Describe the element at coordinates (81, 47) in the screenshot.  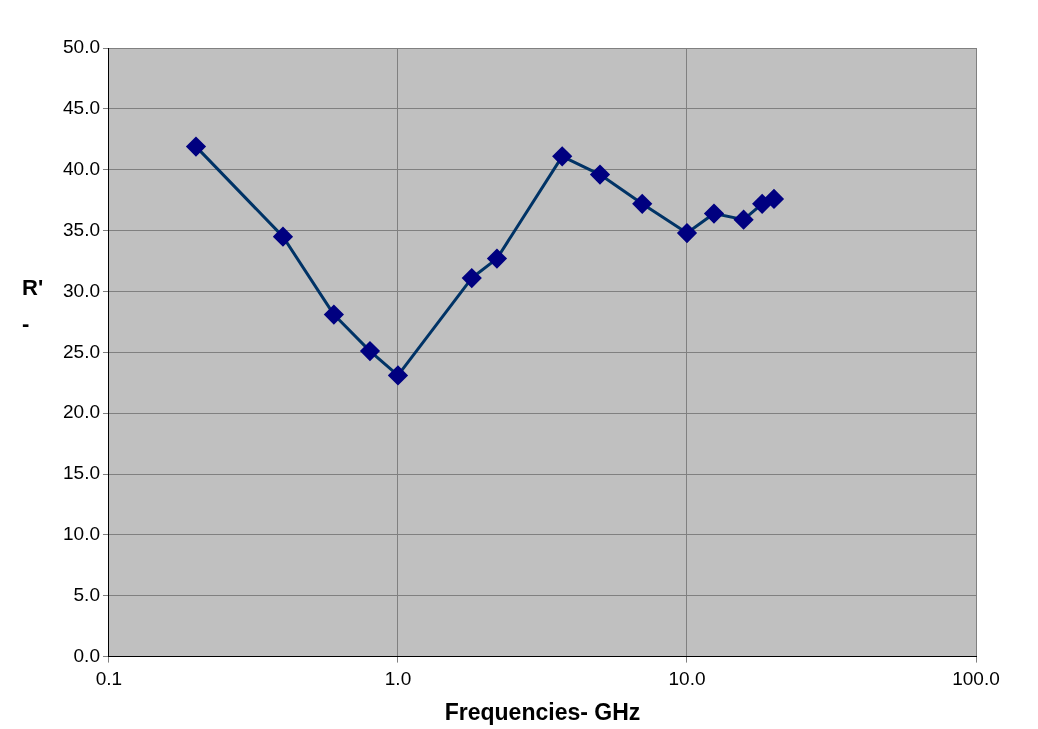
I see `y-tick-label: 50.0` at that location.